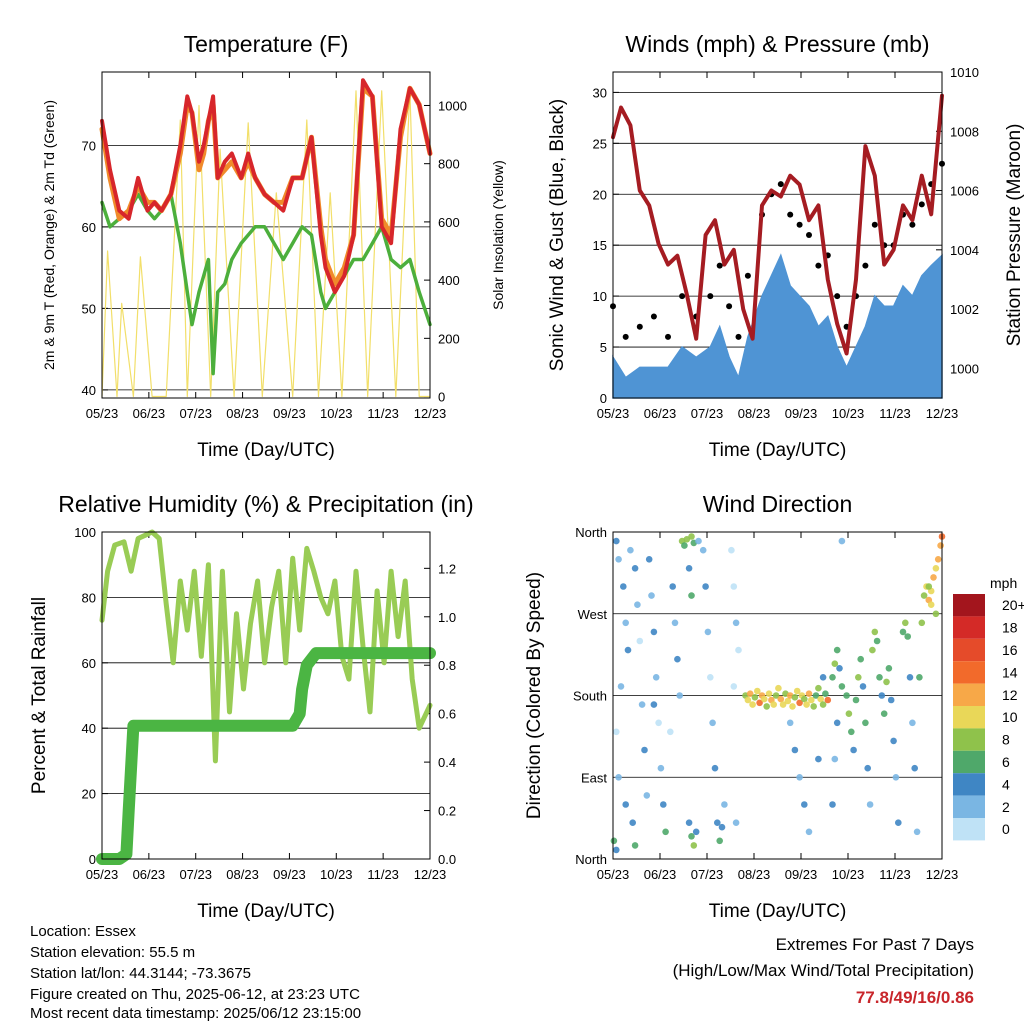  What do you see at coordinates (969, 650) in the screenshot?
I see `legend-swatch` at bounding box center [969, 650].